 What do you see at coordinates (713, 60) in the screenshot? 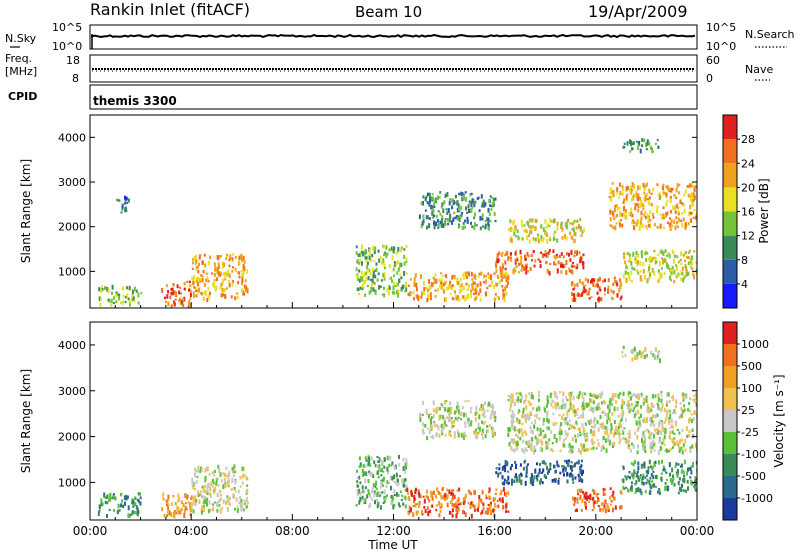
I see `nave-tick-top: 60` at bounding box center [713, 60].